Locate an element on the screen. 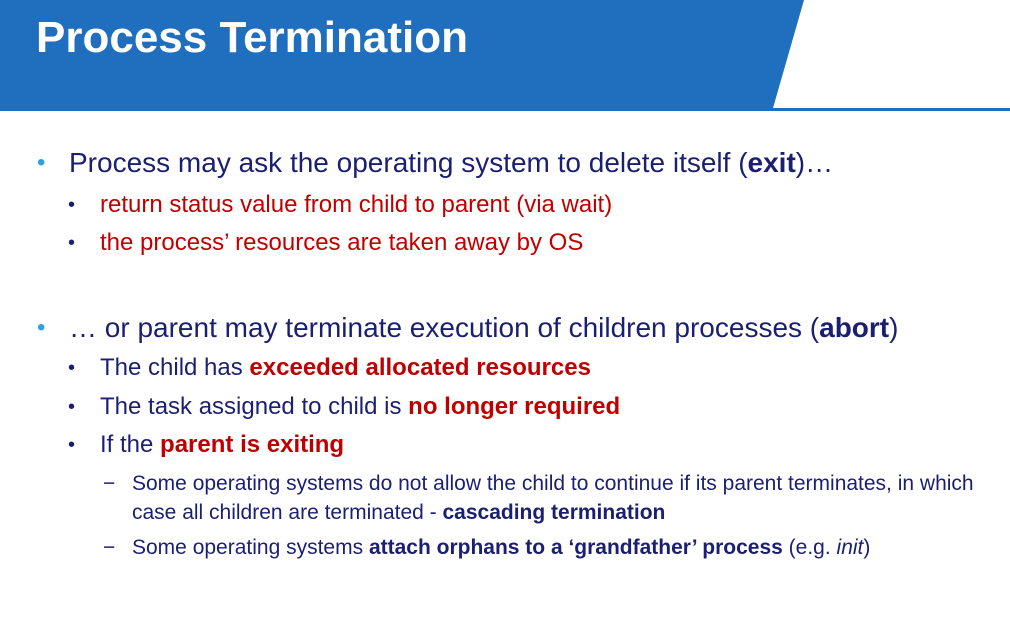 The image size is (1010, 639). sub-sub-bullet-text-part: Some operating systems is located at coordinates (250, 547).